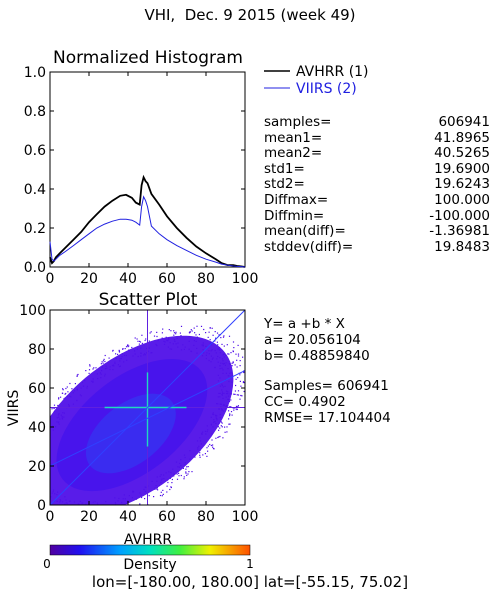  I want to click on scatter-title: Scatter Plot, so click(148, 300).